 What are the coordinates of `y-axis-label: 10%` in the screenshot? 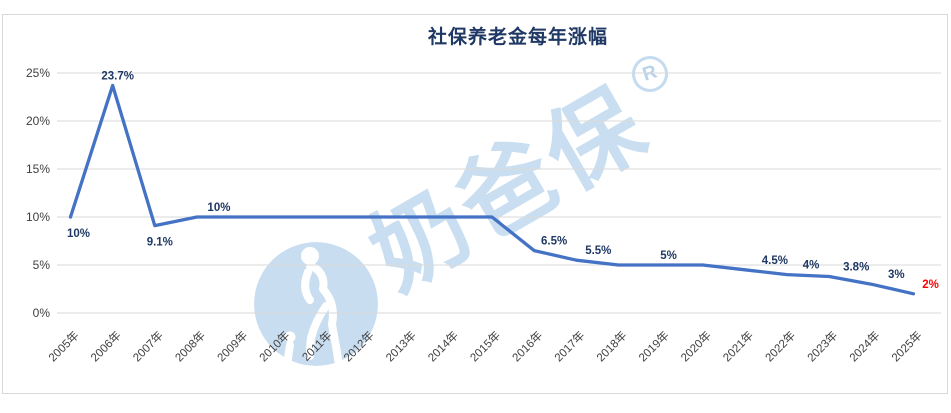 It's located at (38, 217).